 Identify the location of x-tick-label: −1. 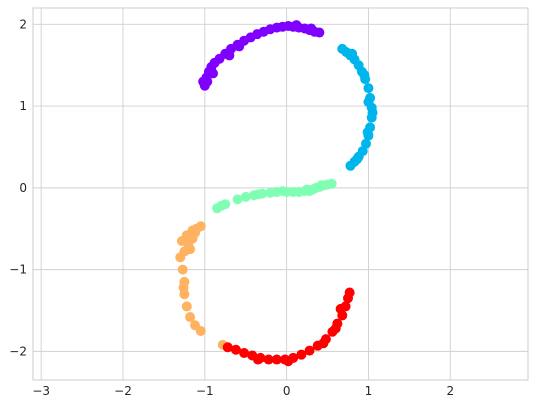
(205, 391).